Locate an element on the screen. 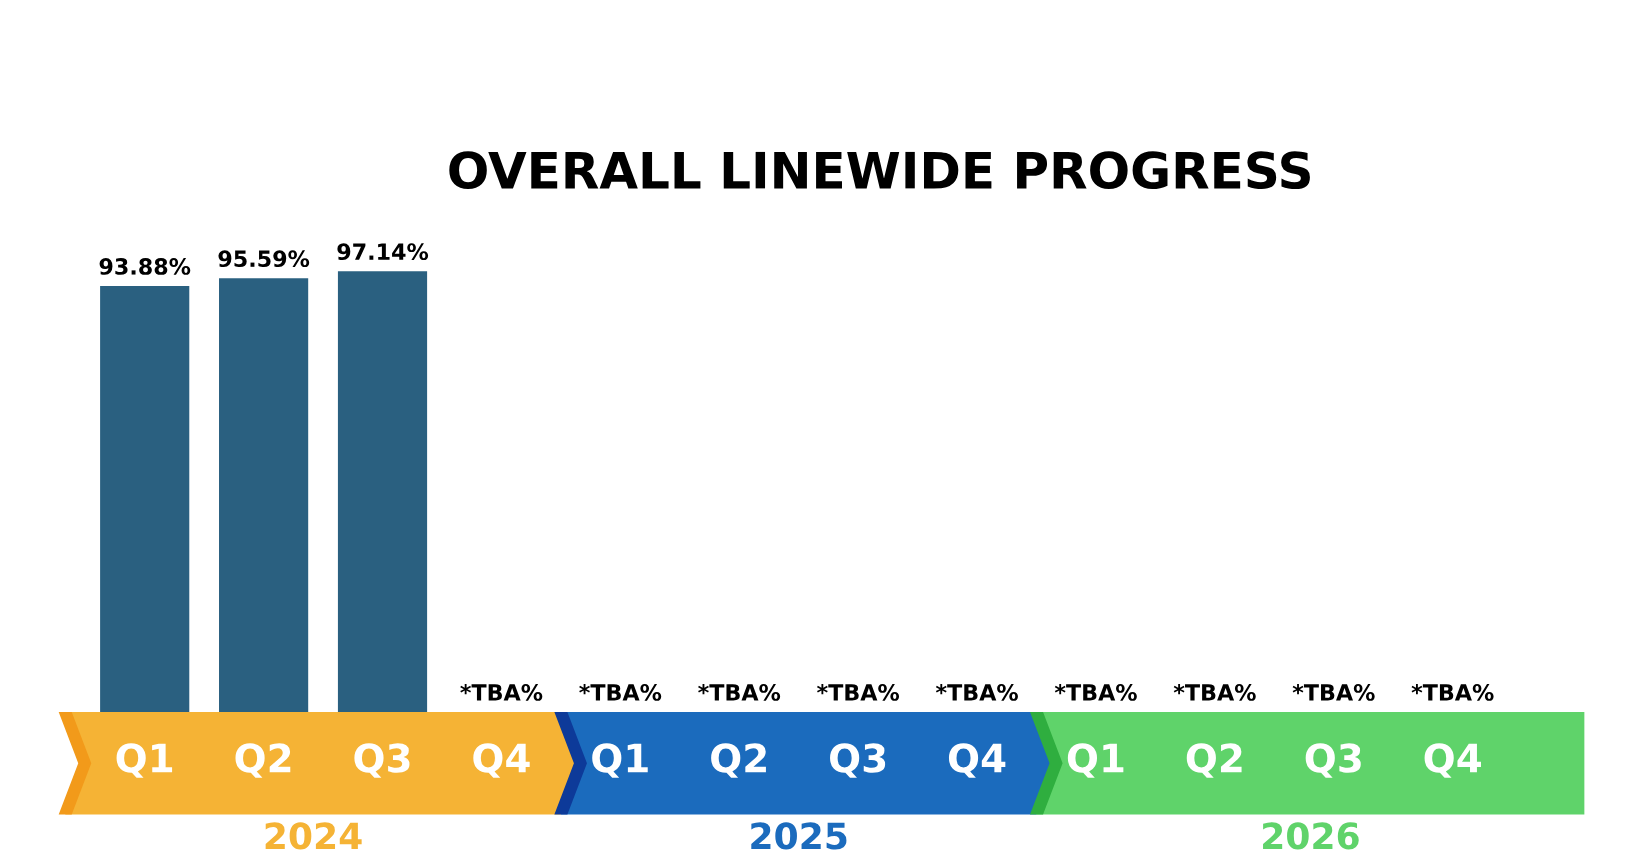  data-label: 95.59% is located at coordinates (264, 259).